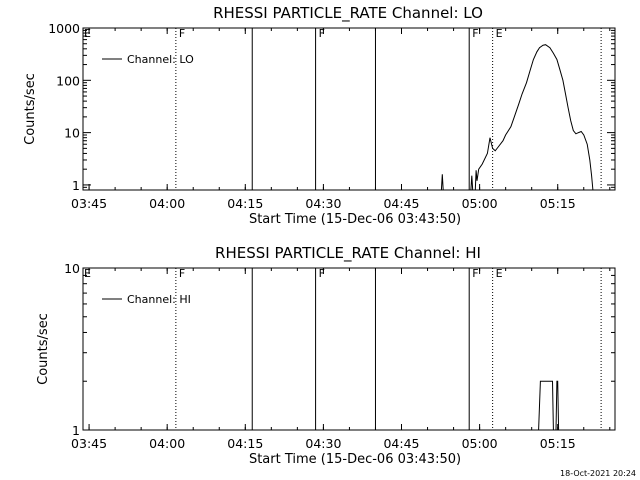 The height and width of the screenshot is (480, 640). Describe the element at coordinates (159, 299) in the screenshot. I see `legend-label: Channel: HI` at that location.